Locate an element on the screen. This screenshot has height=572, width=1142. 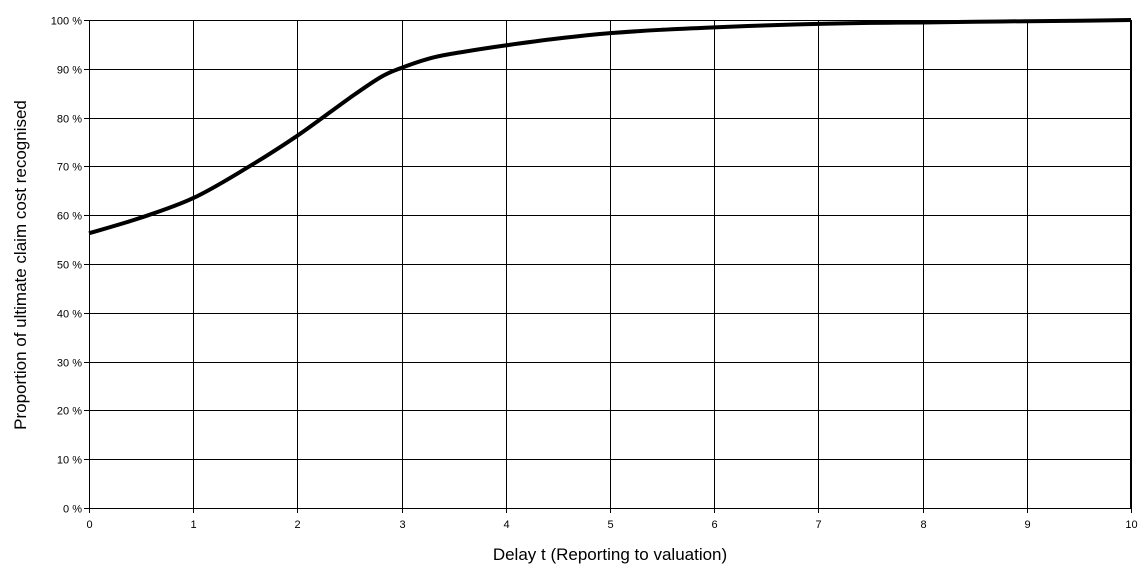
x-tick-label: 9 is located at coordinates (1027, 525).